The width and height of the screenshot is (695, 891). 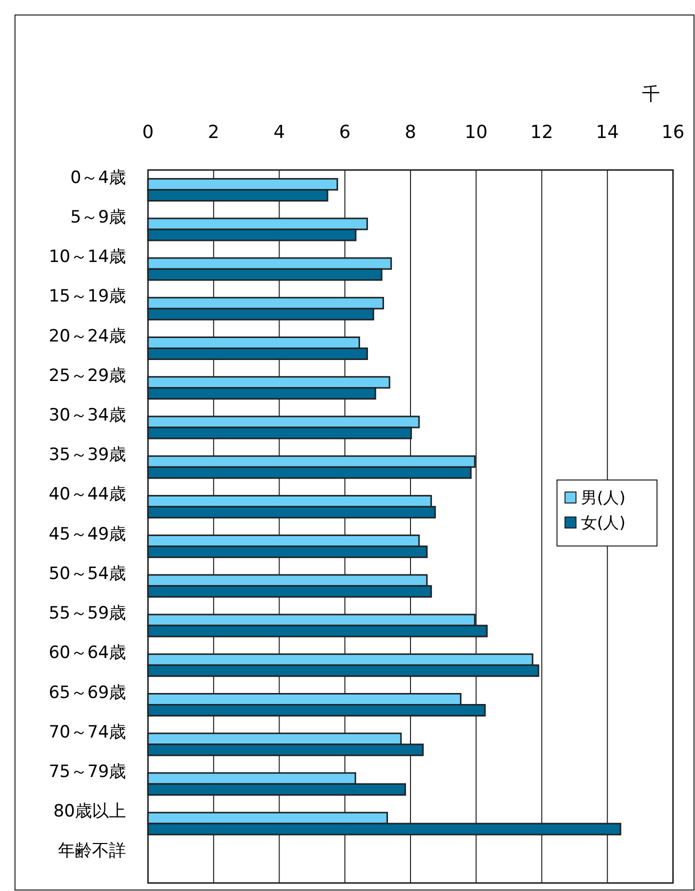 What do you see at coordinates (214, 132) in the screenshot?
I see `x-tick-label: 2` at bounding box center [214, 132].